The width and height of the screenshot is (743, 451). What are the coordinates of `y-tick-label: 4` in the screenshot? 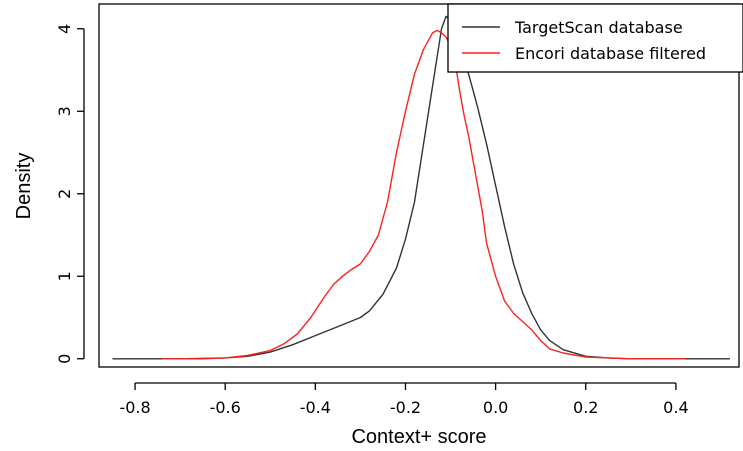 It's located at (64, 29).